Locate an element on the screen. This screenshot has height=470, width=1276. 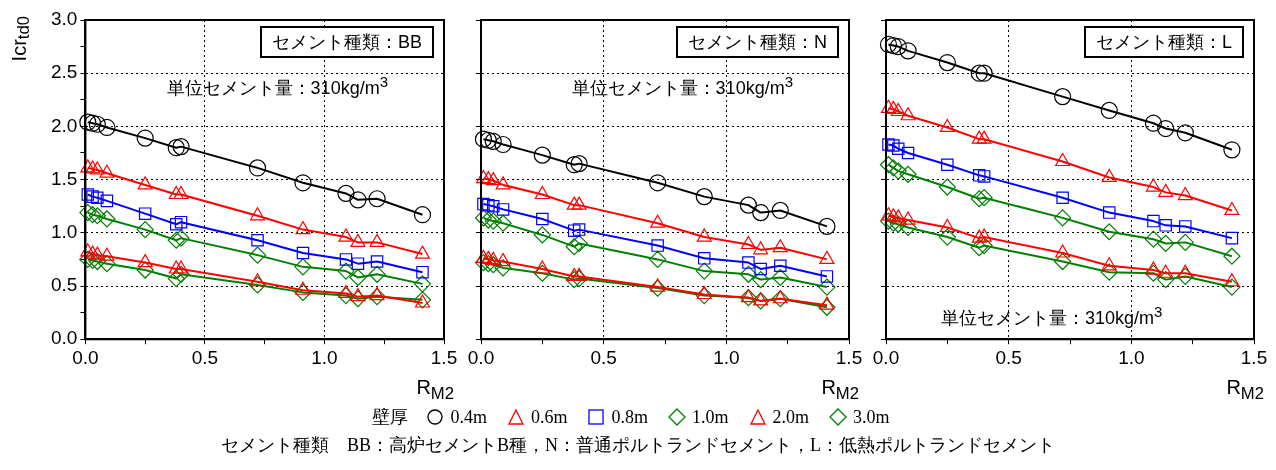
x-tick-label: 1.5 is located at coordinates (444, 357).